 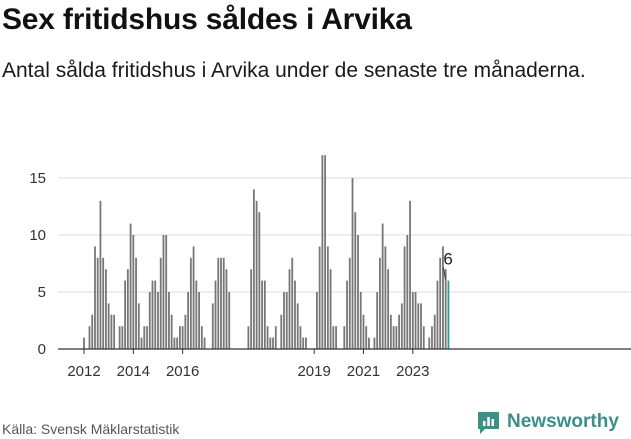 I want to click on value-label-leader, so click(x=444, y=273).